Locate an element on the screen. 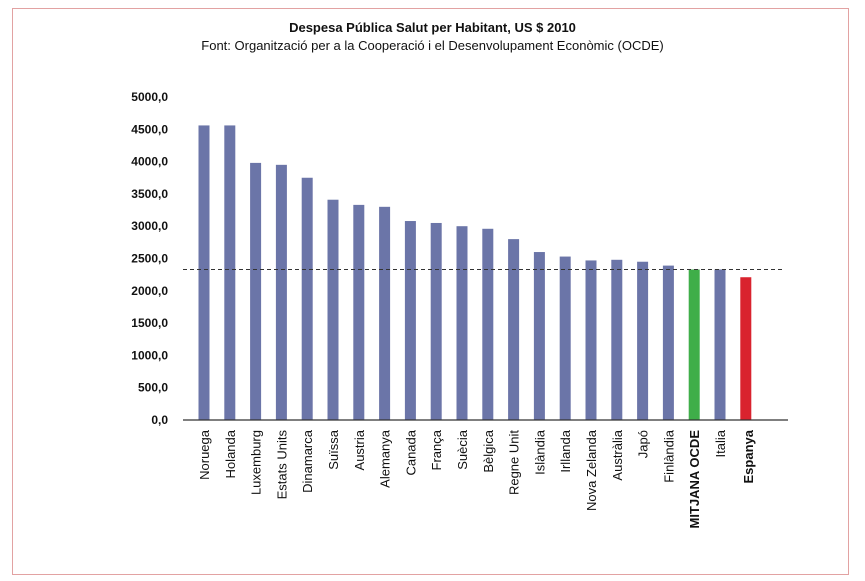 This screenshot has height=581, width=865. x-tick-label: Regne Unit is located at coordinates (514, 462).